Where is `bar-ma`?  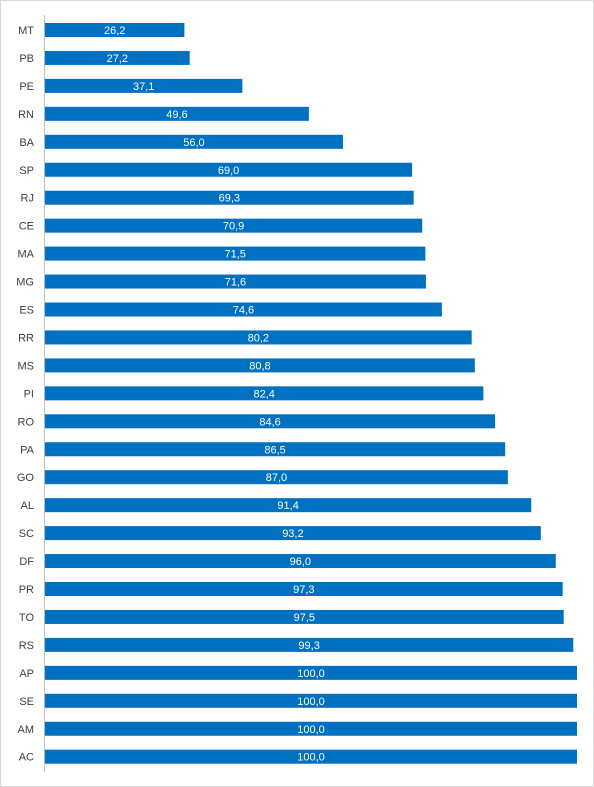 bar-ma is located at coordinates (235, 253).